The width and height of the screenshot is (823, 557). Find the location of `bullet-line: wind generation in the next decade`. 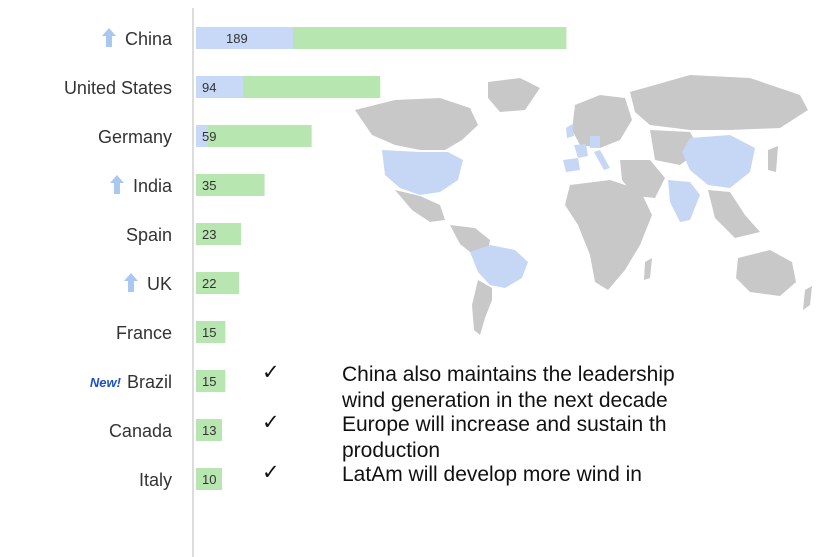

bullet-line: wind generation in the next decade is located at coordinates (505, 400).